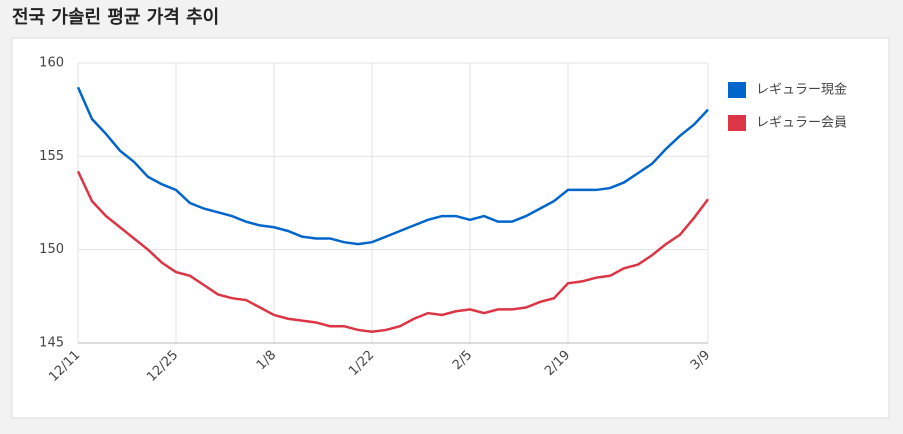 The height and width of the screenshot is (434, 903). What do you see at coordinates (801, 90) in the screenshot?
I see `legend-label: レギュラー現金` at bounding box center [801, 90].